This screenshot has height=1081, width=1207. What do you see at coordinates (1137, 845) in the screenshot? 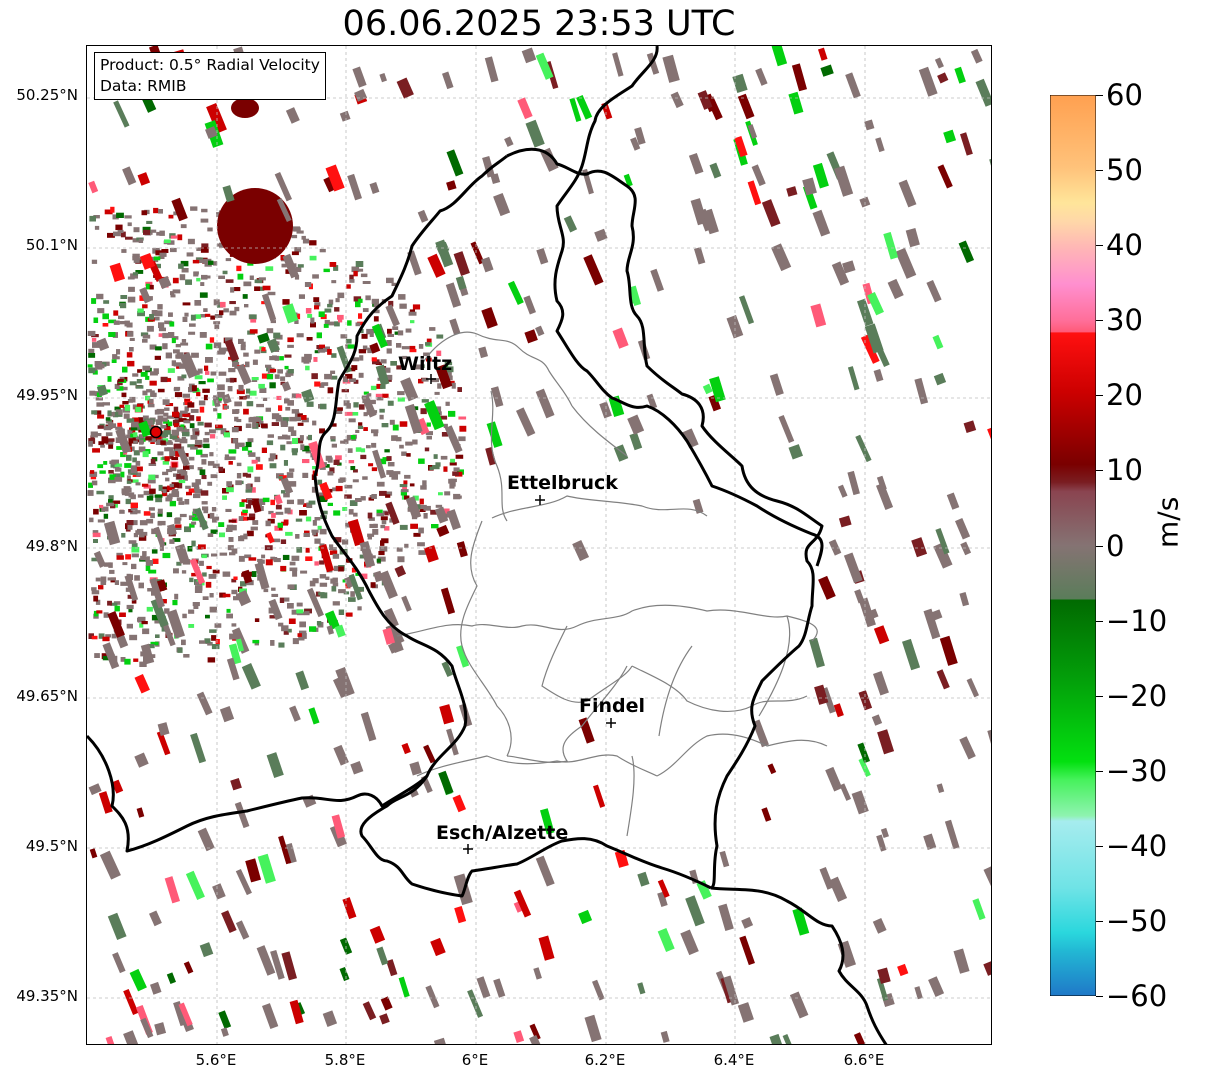
I see `colorbar-tick-label: −40` at bounding box center [1137, 845].